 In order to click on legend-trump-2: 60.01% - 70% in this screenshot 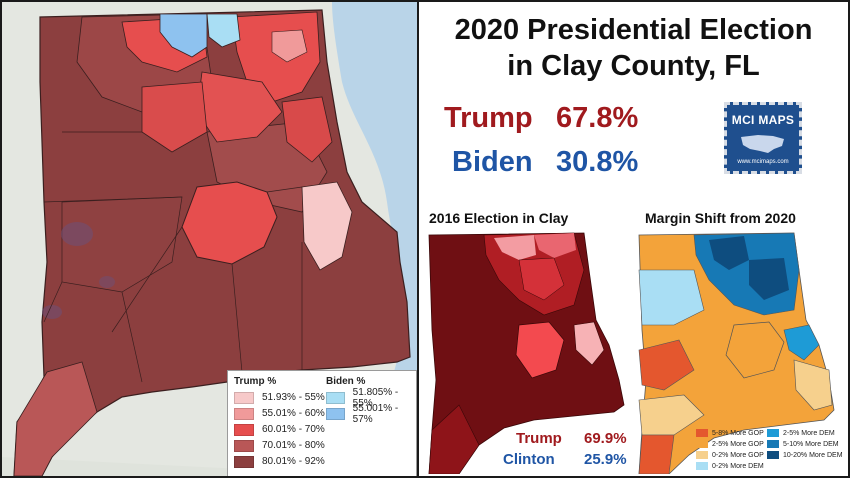, I will do `click(279, 429)`.